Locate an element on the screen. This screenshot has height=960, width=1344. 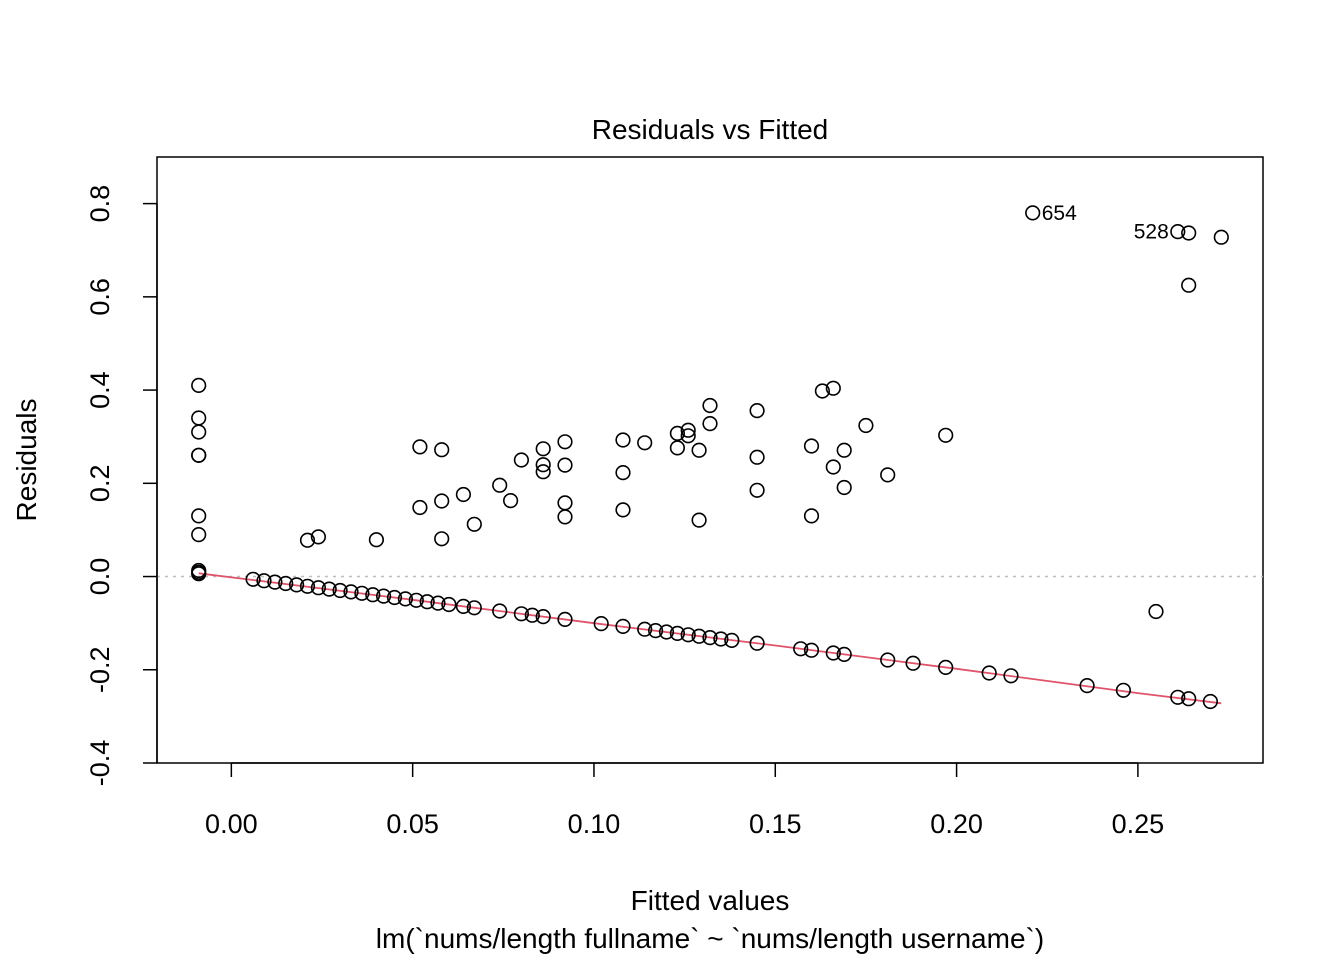
point-label-528: 528 is located at coordinates (1151, 232).